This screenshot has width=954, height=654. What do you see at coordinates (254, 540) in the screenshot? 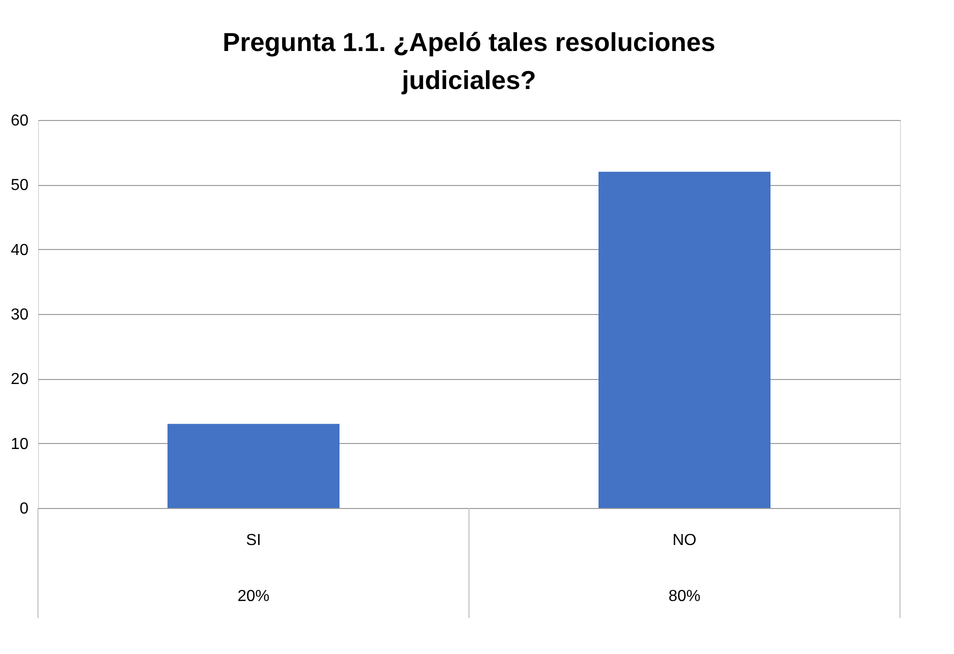
I see `x-tick-label: SI` at bounding box center [254, 540].